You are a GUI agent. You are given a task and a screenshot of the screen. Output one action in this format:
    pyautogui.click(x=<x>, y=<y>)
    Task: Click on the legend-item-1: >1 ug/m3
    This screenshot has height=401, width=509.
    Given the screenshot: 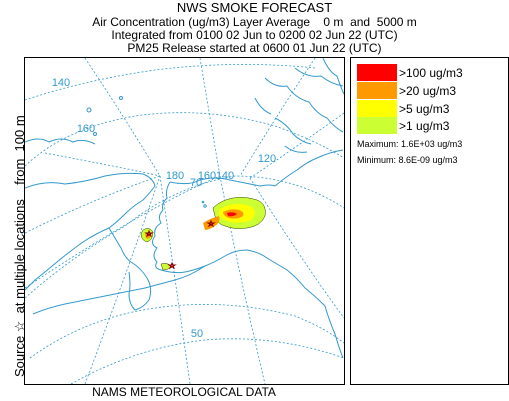 What is the action you would take?
    pyautogui.click(x=403, y=125)
    